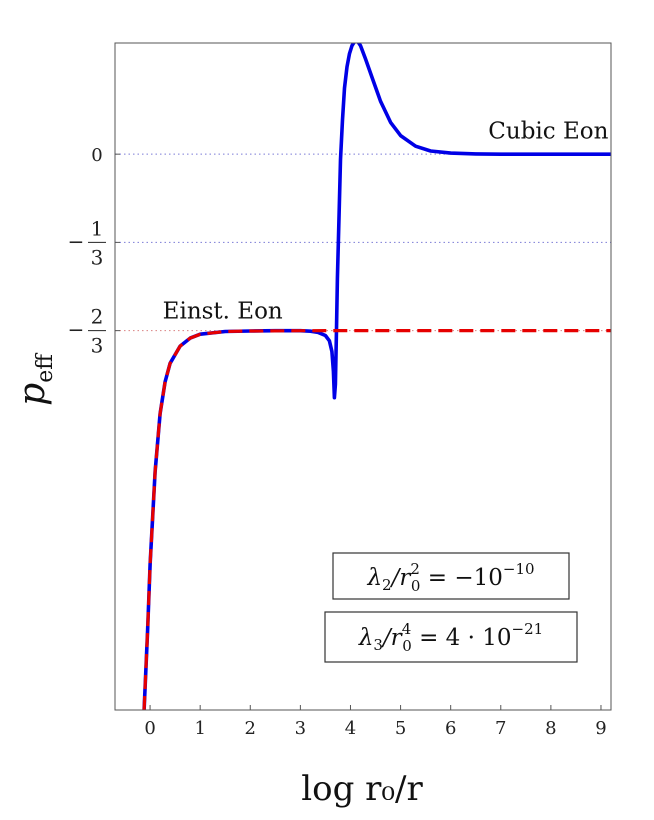 This screenshot has height=820, width=654. Describe the element at coordinates (387, 585) in the screenshot. I see `parameter-text-0-part-1: 2` at that location.